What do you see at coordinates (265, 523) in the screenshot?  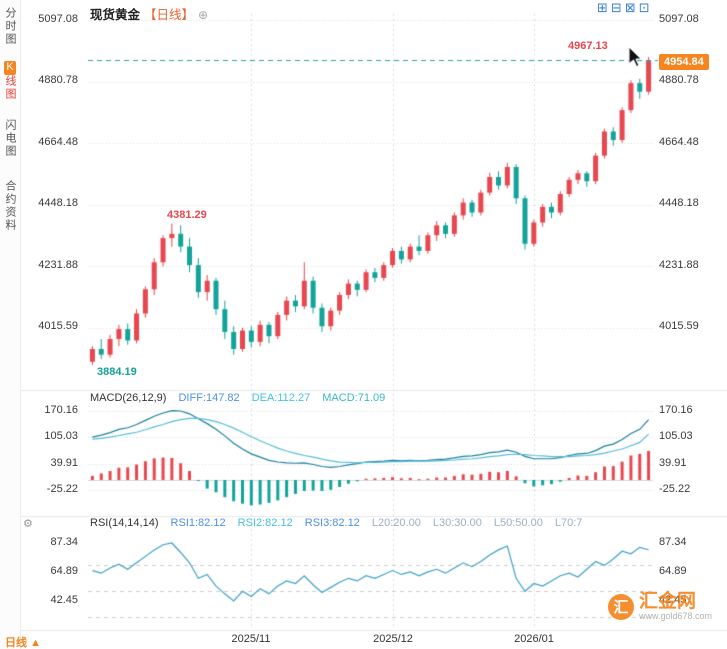 I see `rsi2-value: RSI2:82.12` at bounding box center [265, 523].